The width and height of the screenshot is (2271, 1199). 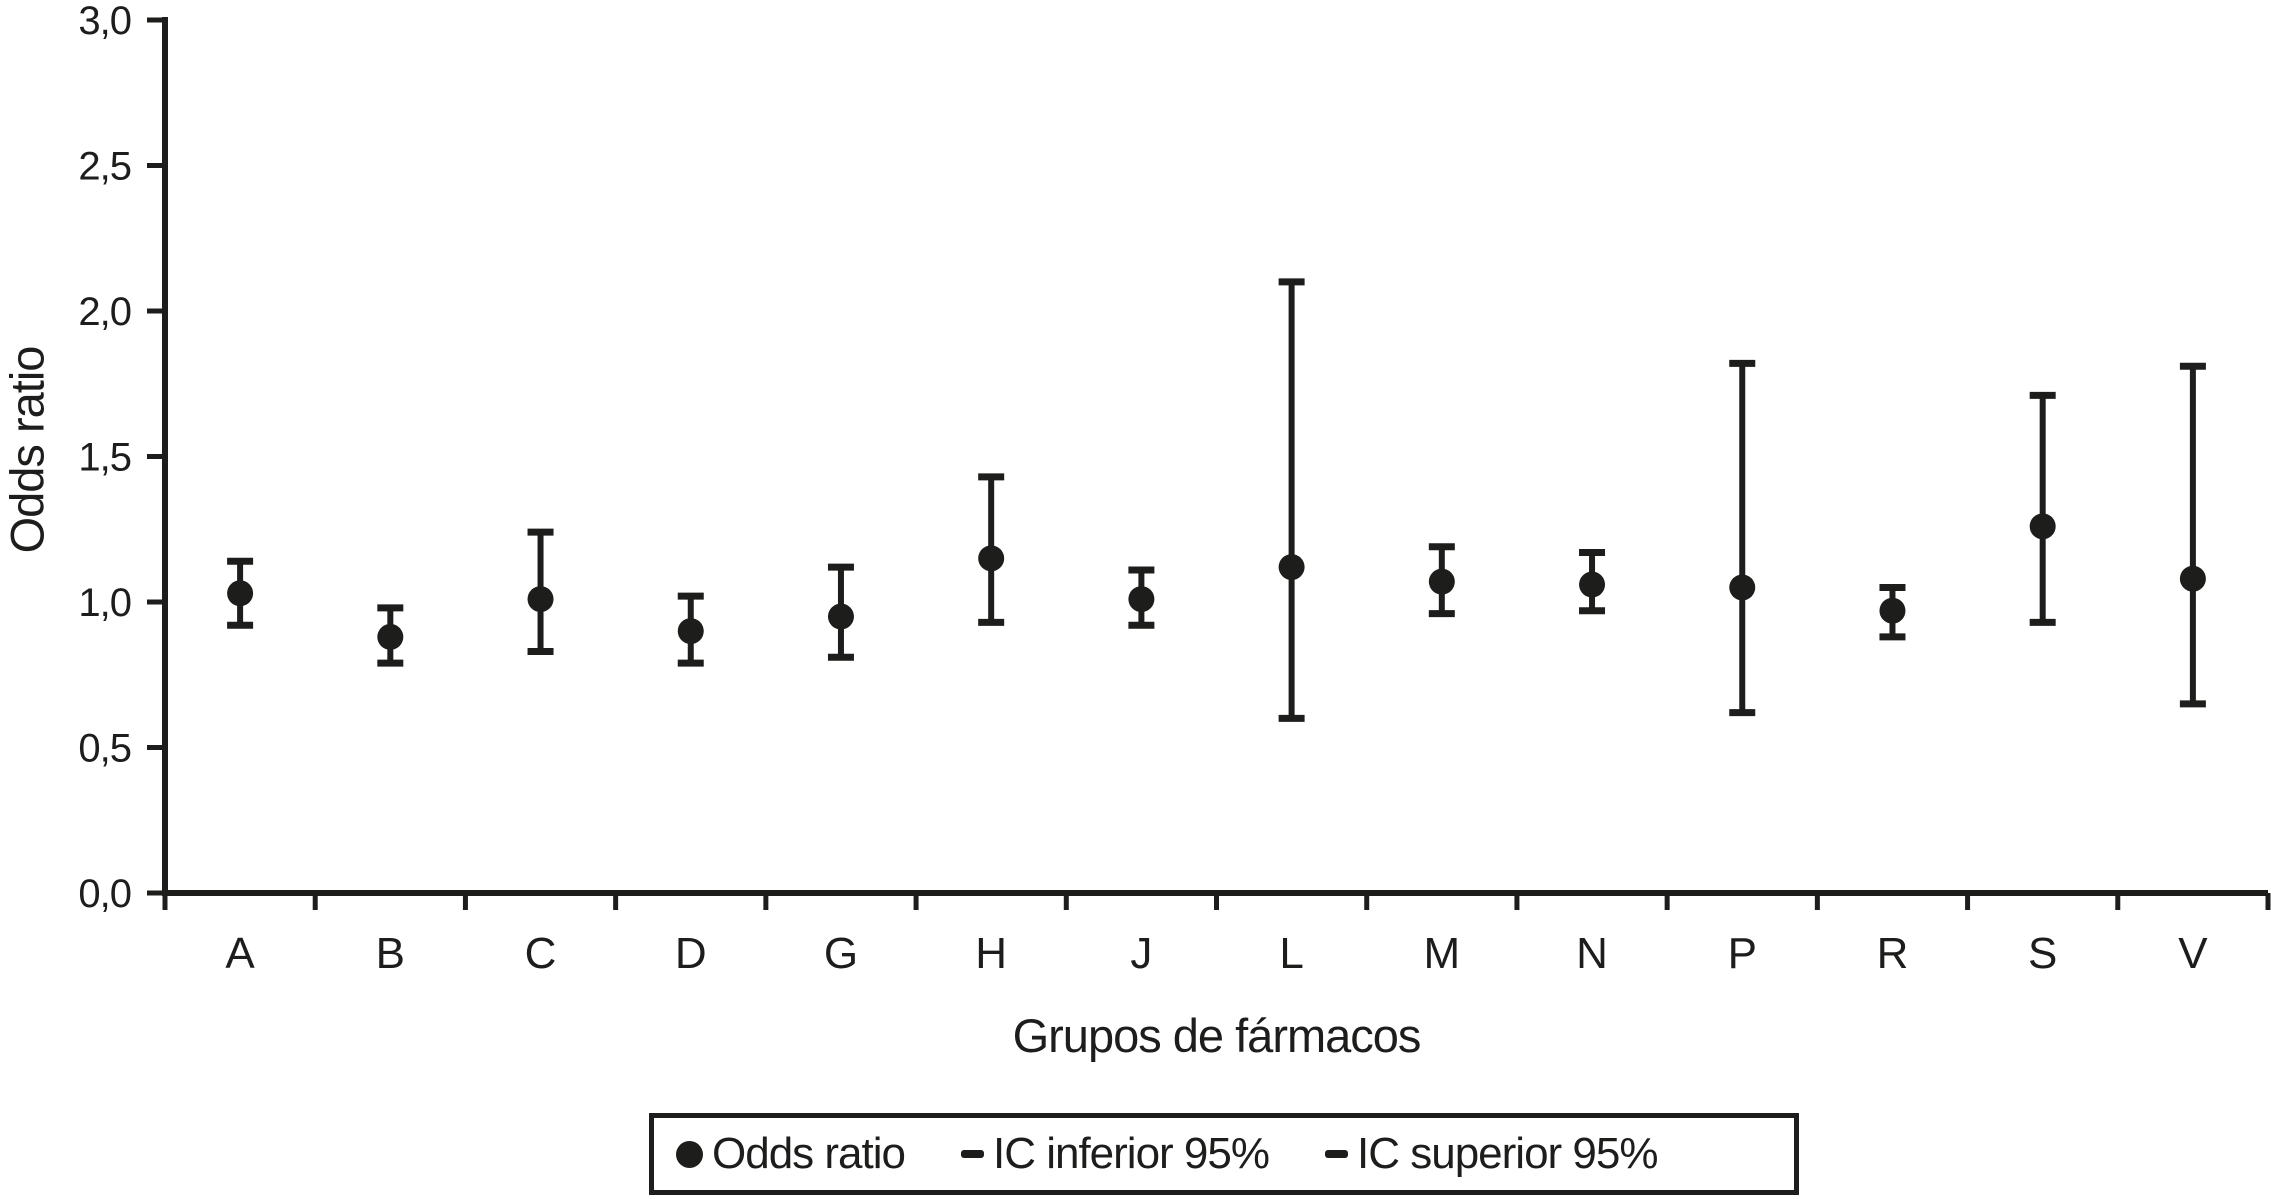 I want to click on error-bar-N, so click(x=1592, y=582).